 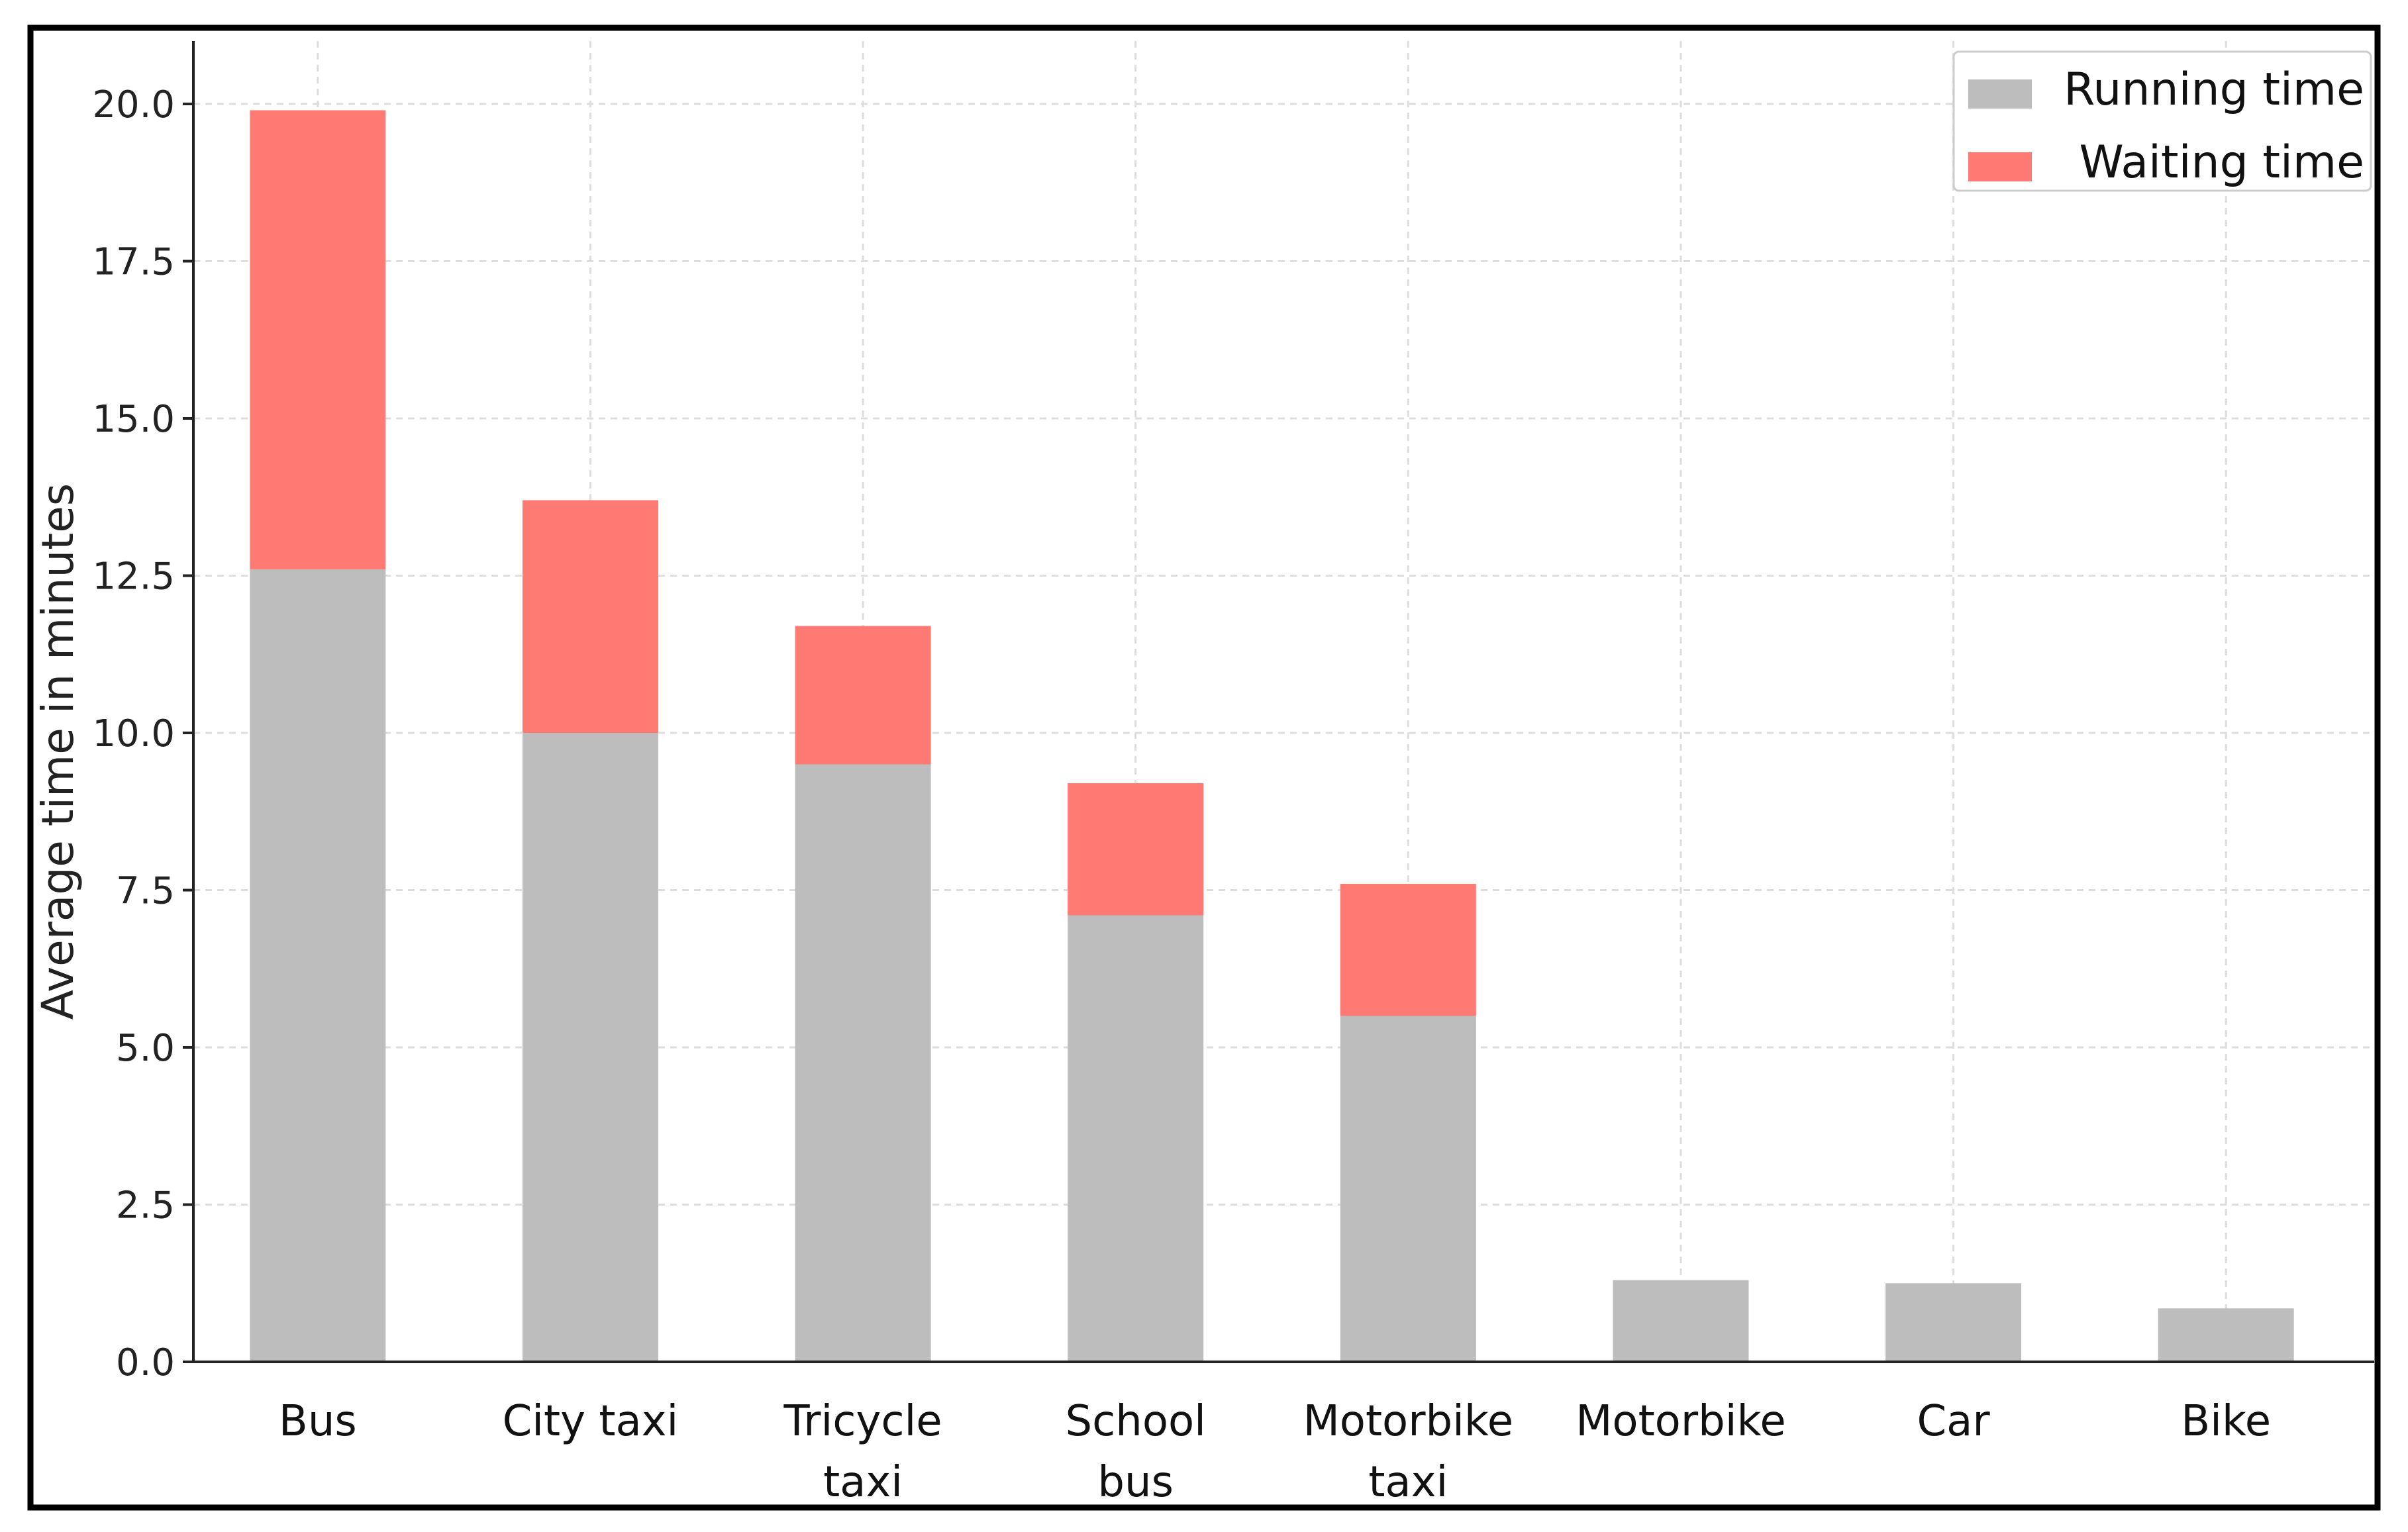 I want to click on y-tick-label: 7.5, so click(x=145, y=892).